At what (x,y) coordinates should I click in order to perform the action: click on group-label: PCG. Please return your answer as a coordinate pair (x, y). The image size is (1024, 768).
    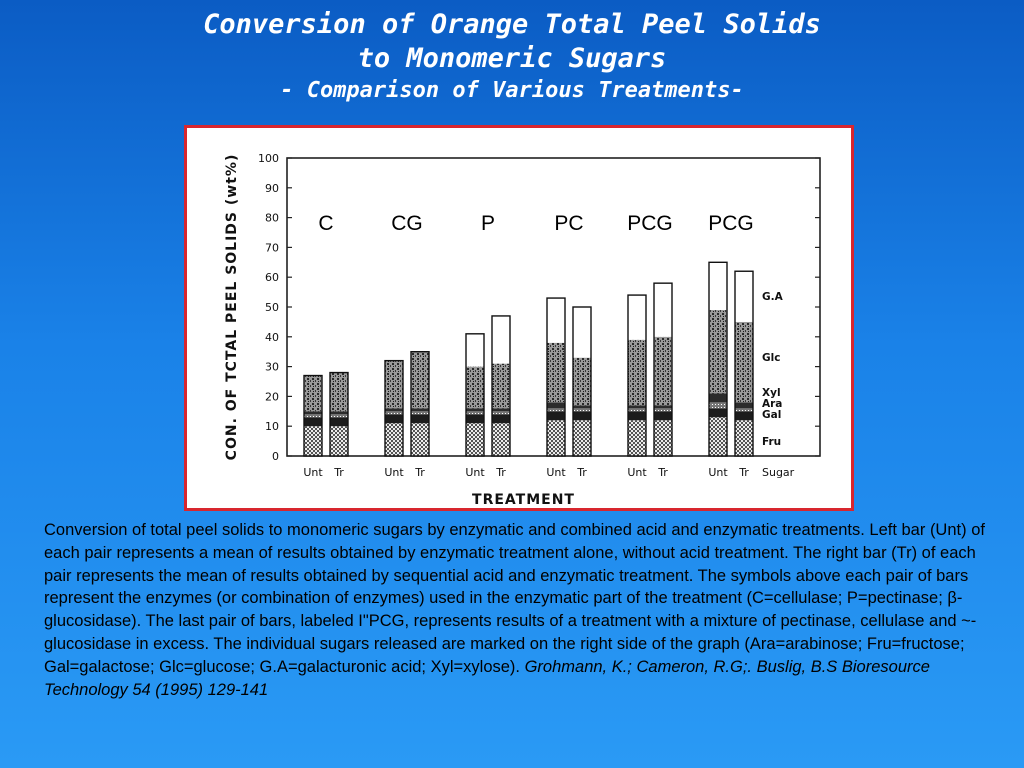
    Looking at the image, I should click on (650, 223).